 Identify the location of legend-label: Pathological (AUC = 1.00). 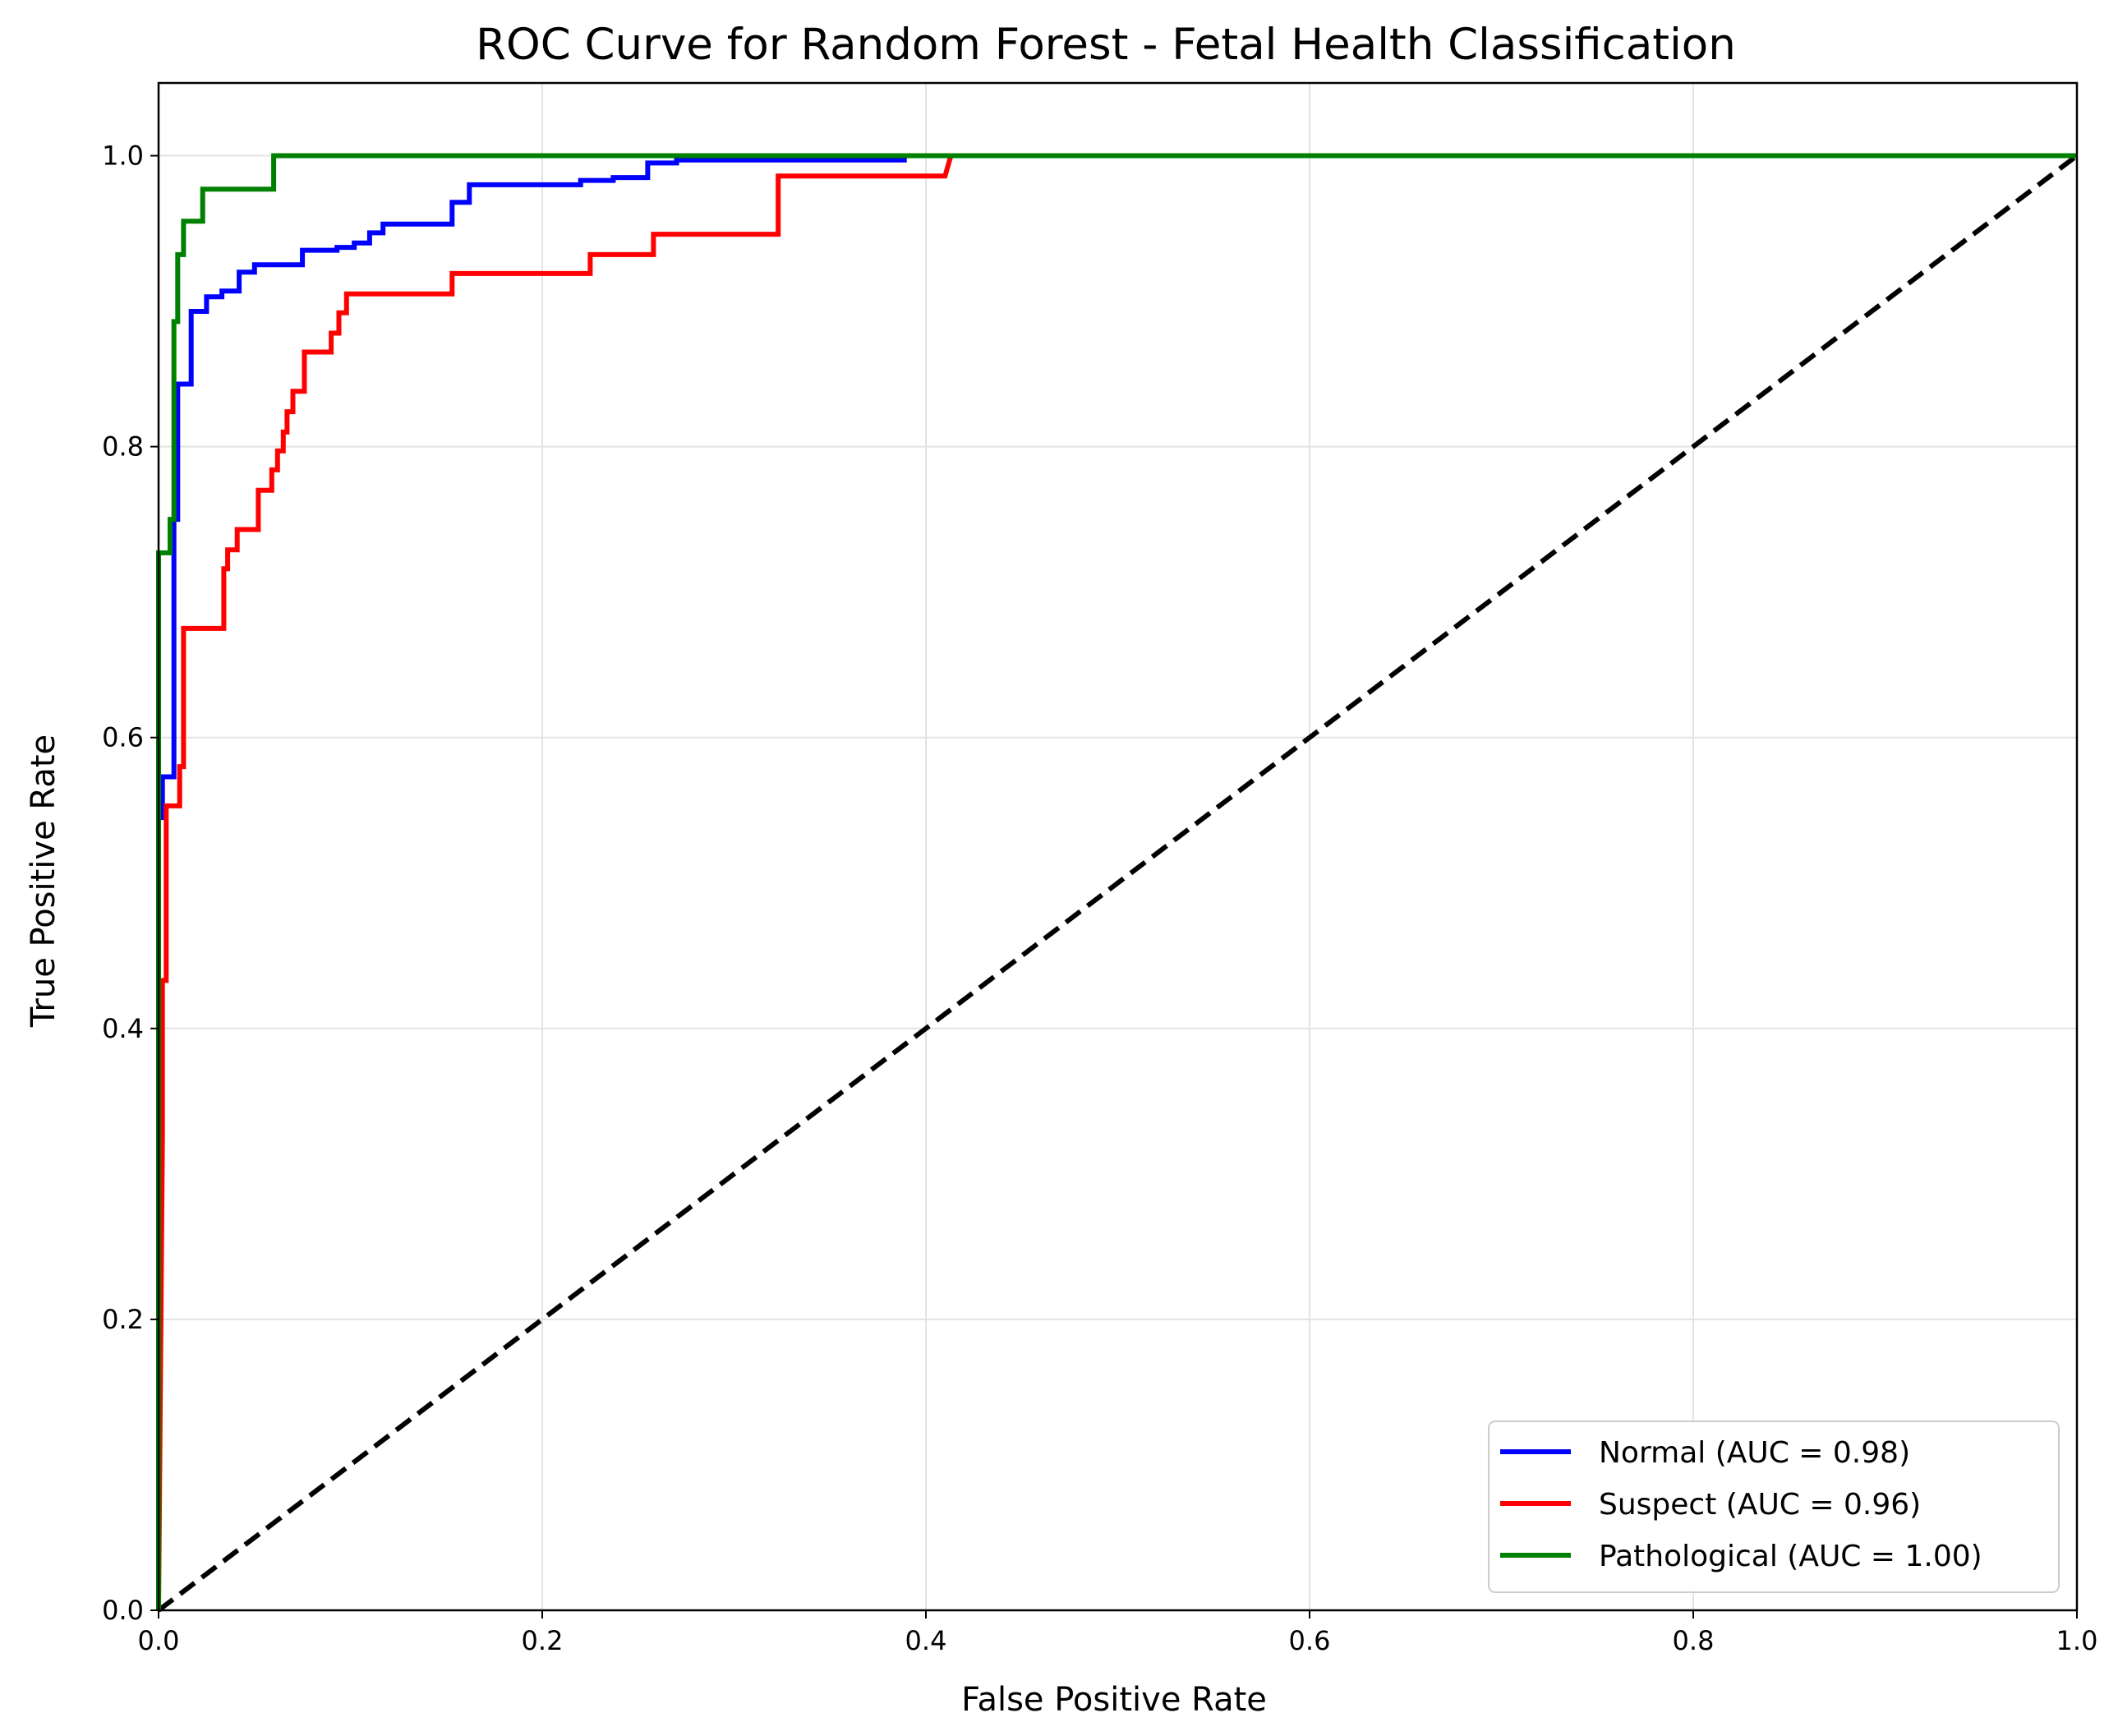
(1790, 1557).